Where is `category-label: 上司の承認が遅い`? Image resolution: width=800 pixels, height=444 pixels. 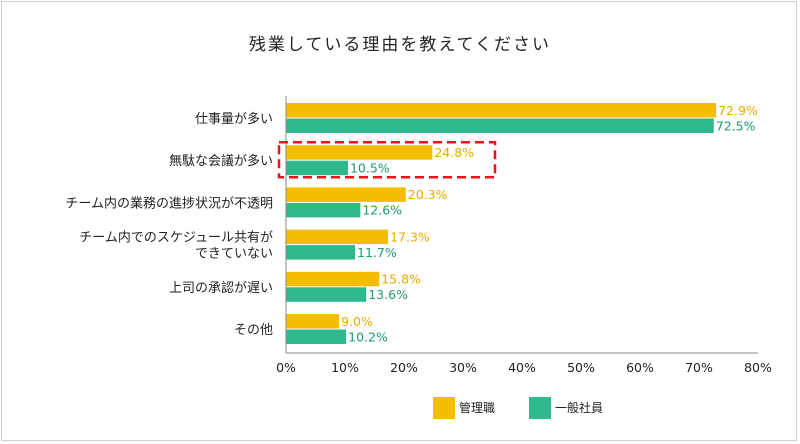 category-label: 上司の承認が遅い is located at coordinates (221, 288).